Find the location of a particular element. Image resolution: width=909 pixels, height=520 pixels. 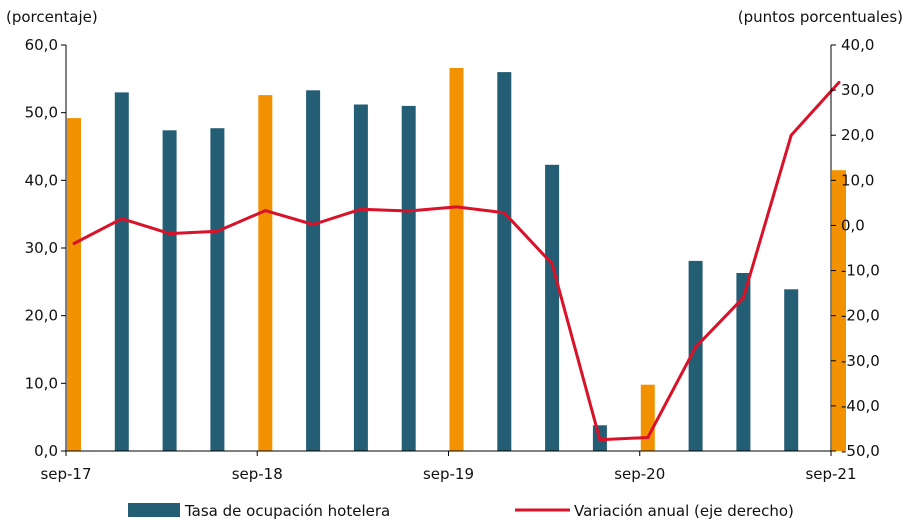

x-tick-label-1: sep-18 is located at coordinates (257, 474).